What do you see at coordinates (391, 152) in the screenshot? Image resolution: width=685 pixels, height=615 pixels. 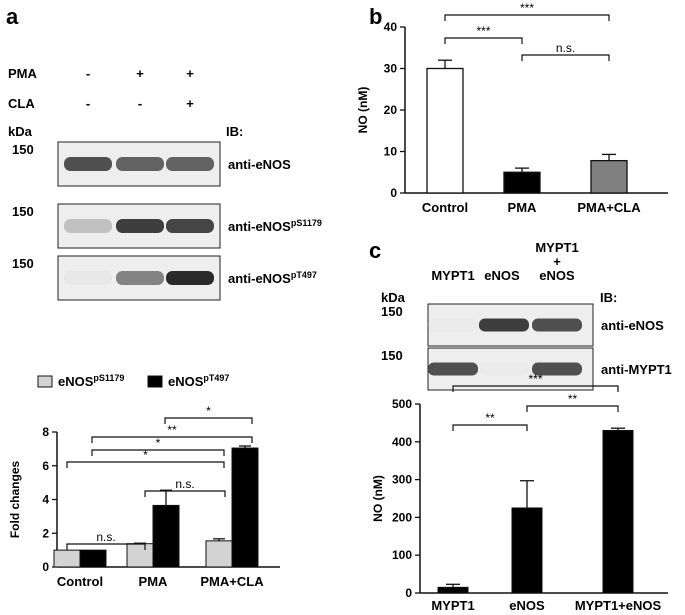 I see `y-tick-label: 10` at bounding box center [391, 152].